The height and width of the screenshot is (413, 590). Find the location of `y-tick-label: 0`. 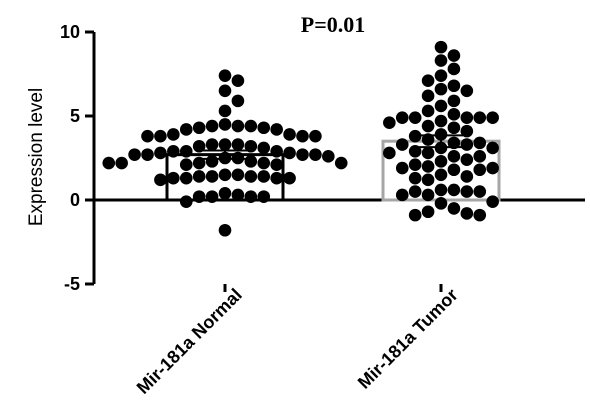

y-tick-label: 0 is located at coordinates (75, 200).